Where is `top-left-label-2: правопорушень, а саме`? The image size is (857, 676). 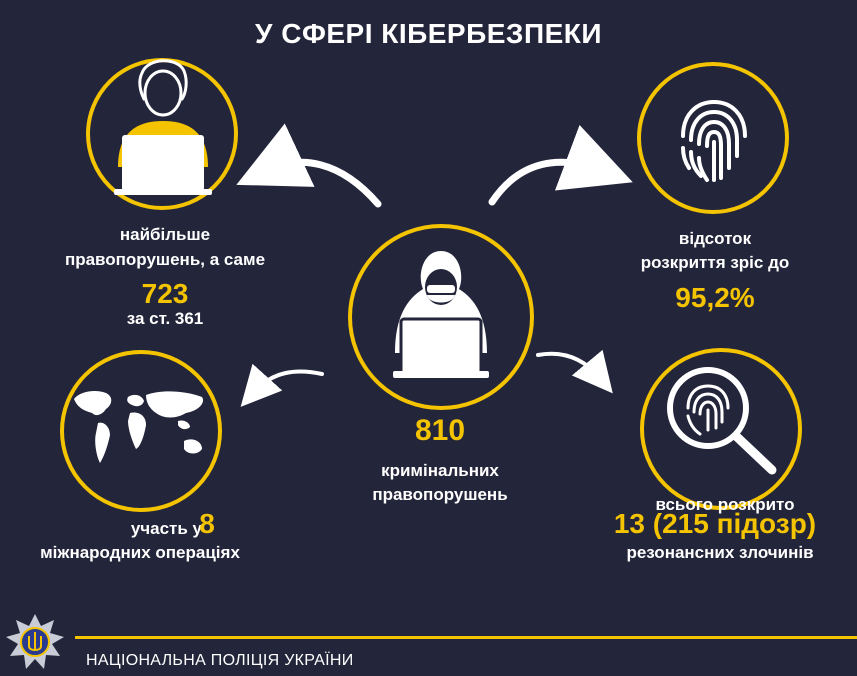
top-left-label-2: правопорушень, а саме is located at coordinates (165, 259).